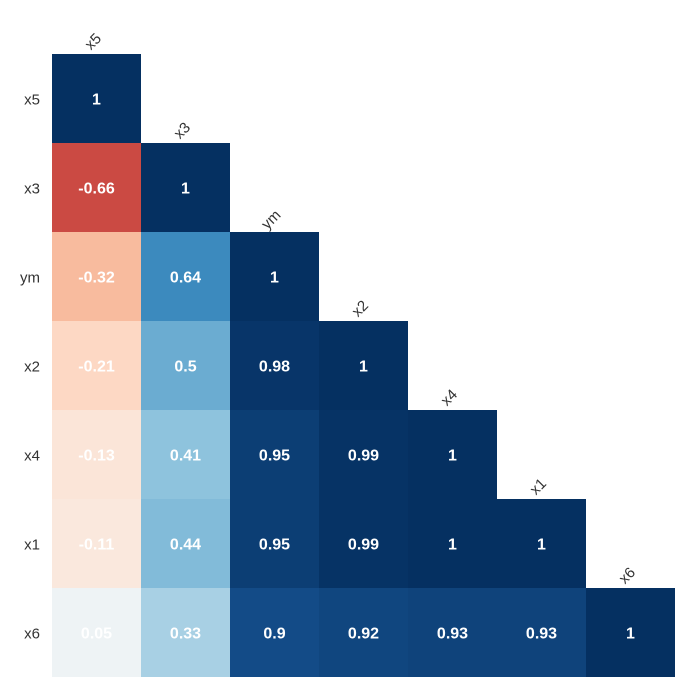  Describe the element at coordinates (32, 545) in the screenshot. I see `row-label: x1` at that location.